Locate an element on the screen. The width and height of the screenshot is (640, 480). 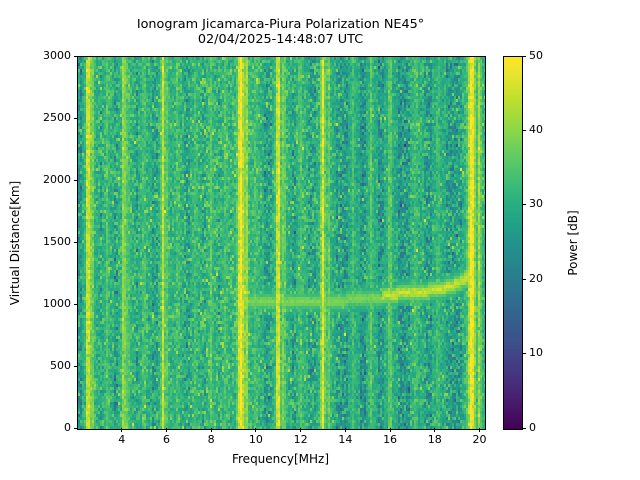
y-tick-label: 1000 is located at coordinates (57, 303).